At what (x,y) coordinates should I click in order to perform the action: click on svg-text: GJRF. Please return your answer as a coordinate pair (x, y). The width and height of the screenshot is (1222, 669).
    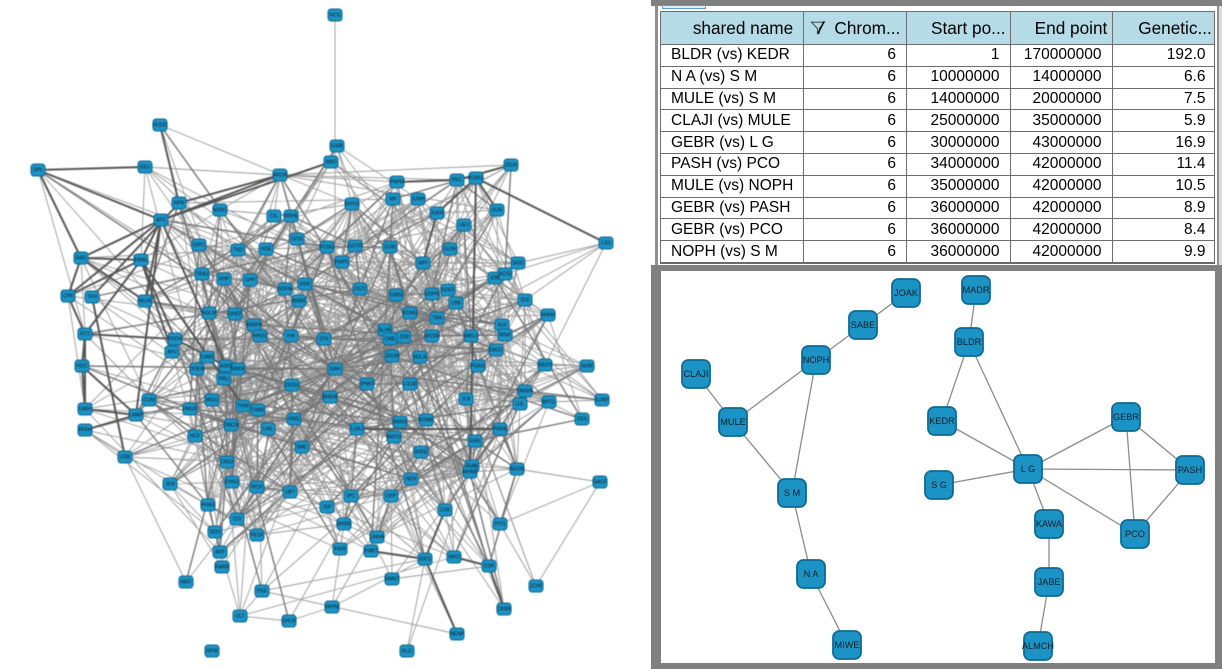
    Looking at the image, I should click on (601, 401).